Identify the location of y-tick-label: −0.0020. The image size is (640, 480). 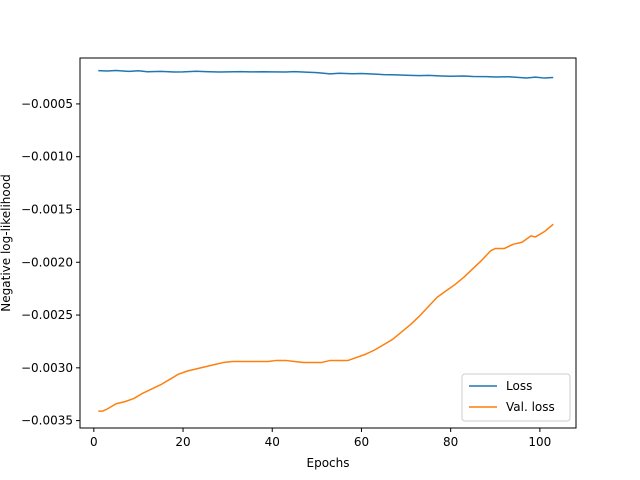
(47, 262).